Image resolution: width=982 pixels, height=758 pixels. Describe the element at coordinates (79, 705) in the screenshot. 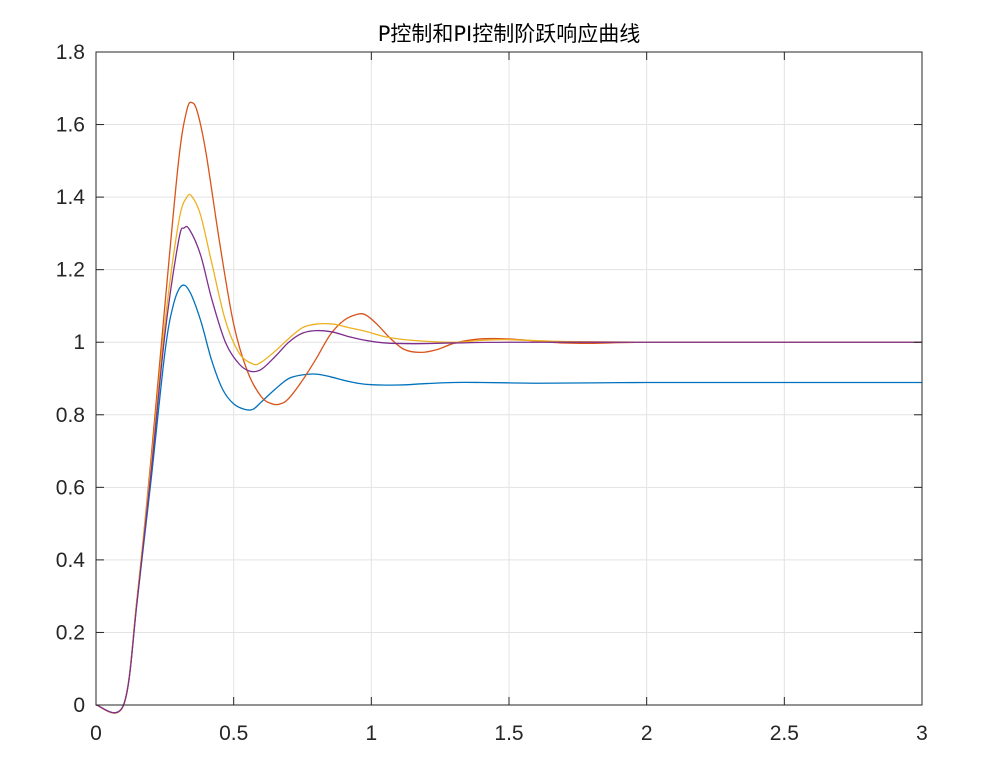

I see `y-tick-label: 0` at that location.